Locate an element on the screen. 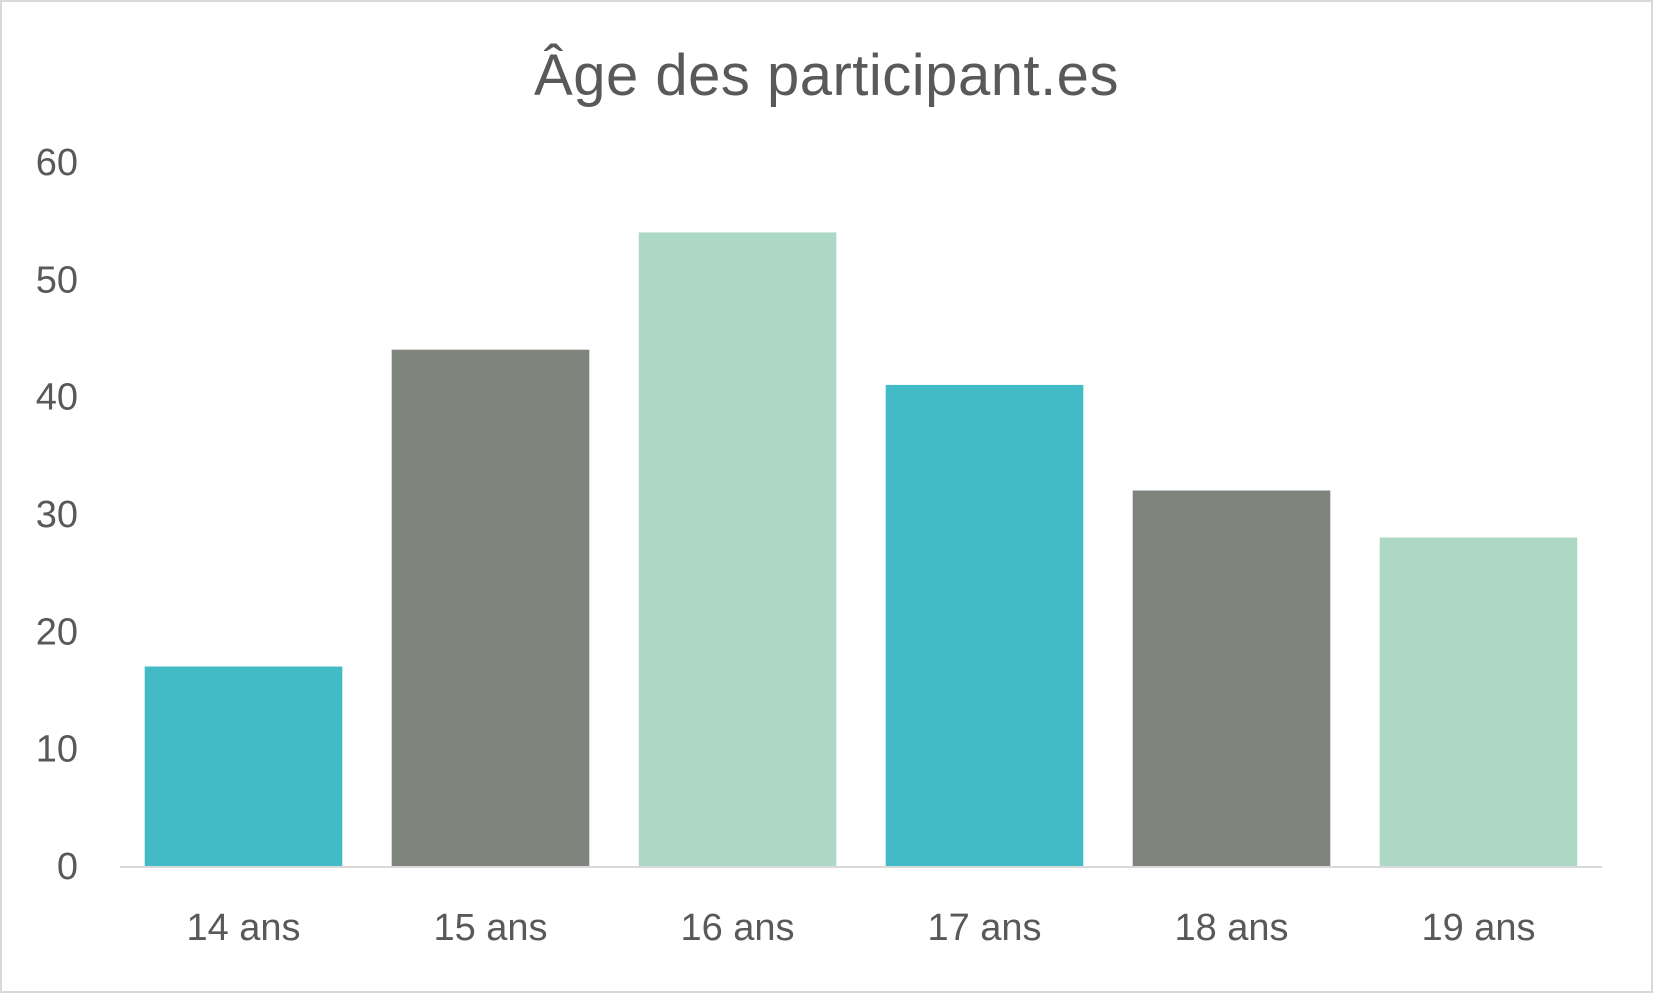 This screenshot has width=1653, height=993. y-tick-label: 30 is located at coordinates (57, 515).